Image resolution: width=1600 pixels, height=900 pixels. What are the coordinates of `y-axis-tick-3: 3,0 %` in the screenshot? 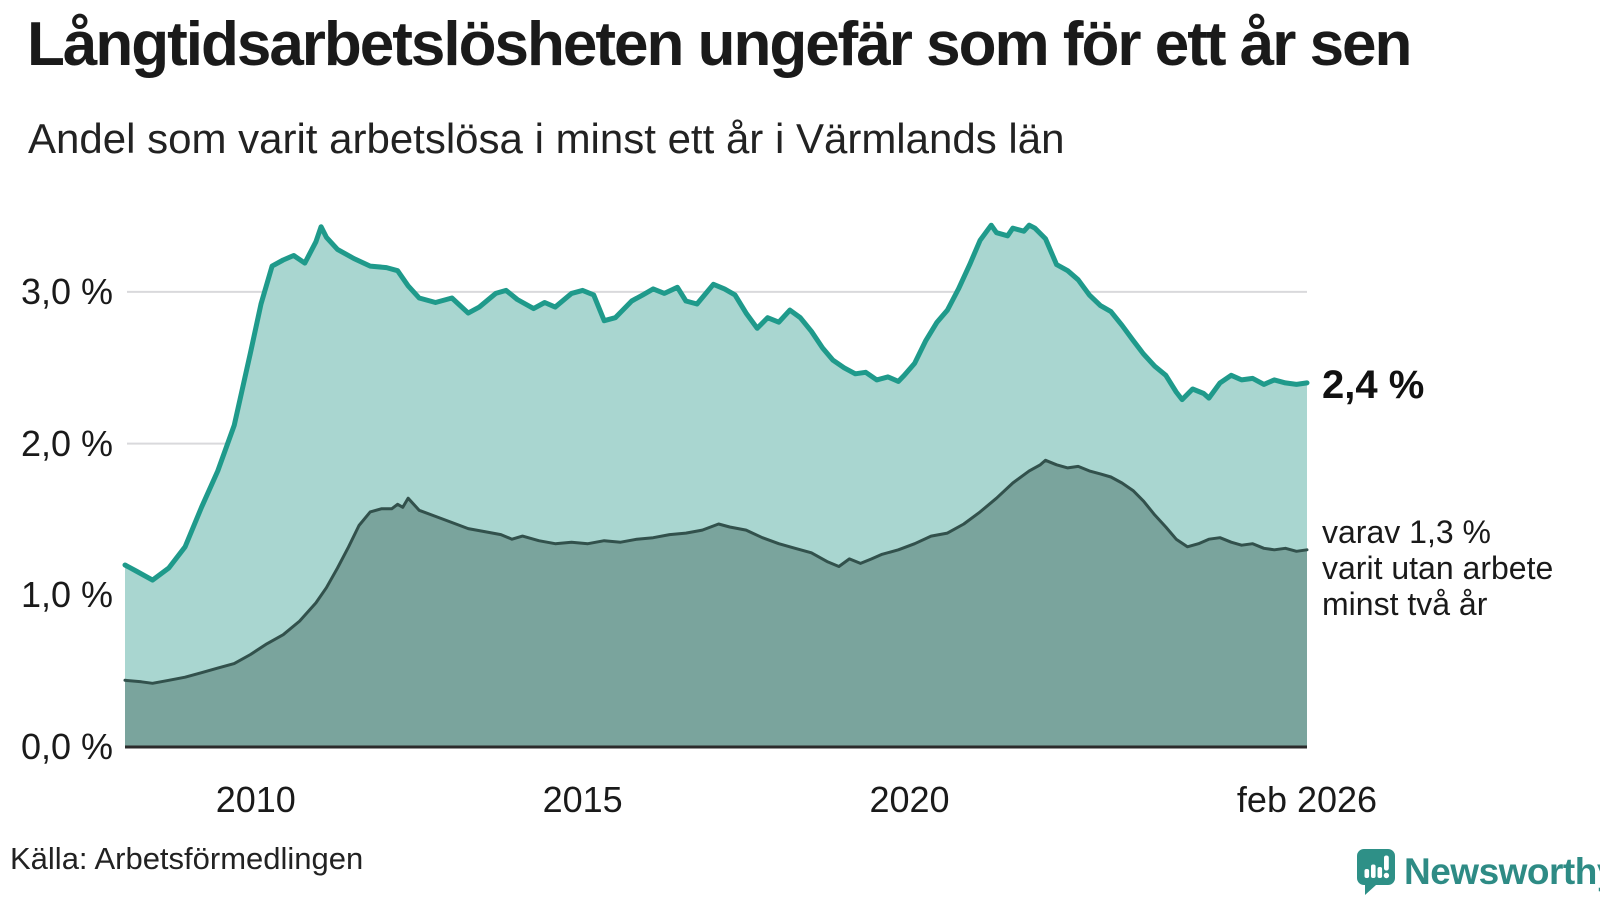 It's located at (66, 291).